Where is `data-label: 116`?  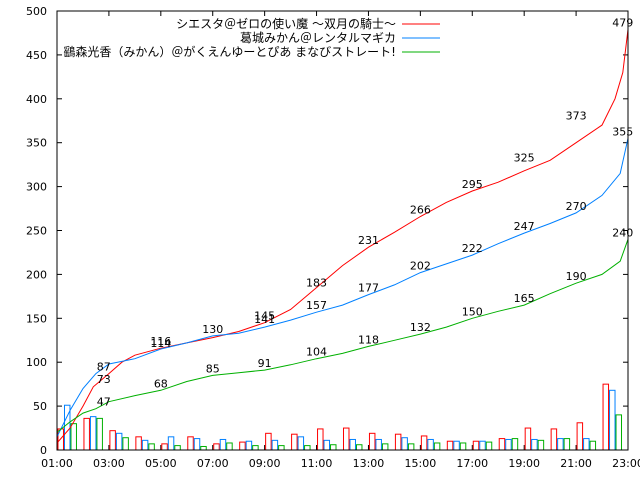
data-label: 116 is located at coordinates (160, 341).